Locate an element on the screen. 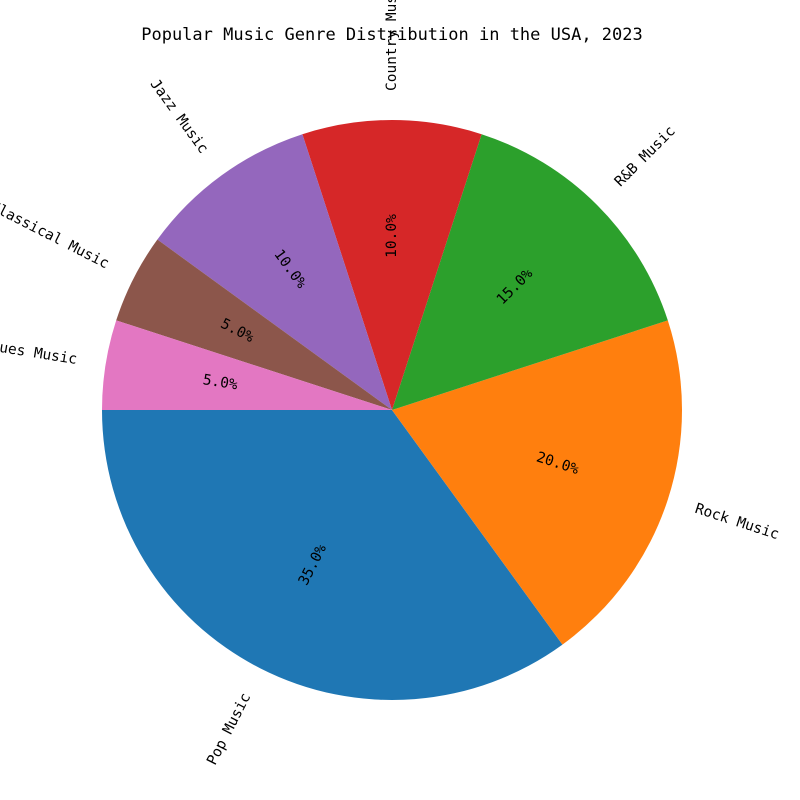 This screenshot has width=800, height=800. pct-label-country-music: 10.0% is located at coordinates (392, 236).